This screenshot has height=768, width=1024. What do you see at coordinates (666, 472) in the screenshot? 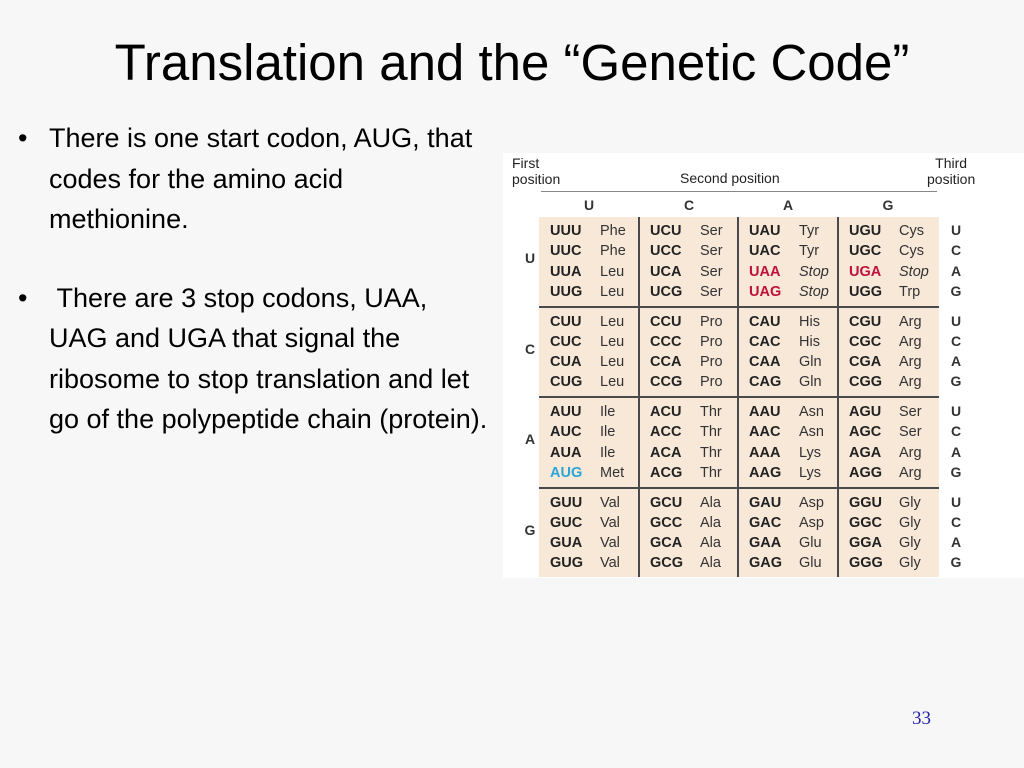
I see `codon: ACG` at bounding box center [666, 472].